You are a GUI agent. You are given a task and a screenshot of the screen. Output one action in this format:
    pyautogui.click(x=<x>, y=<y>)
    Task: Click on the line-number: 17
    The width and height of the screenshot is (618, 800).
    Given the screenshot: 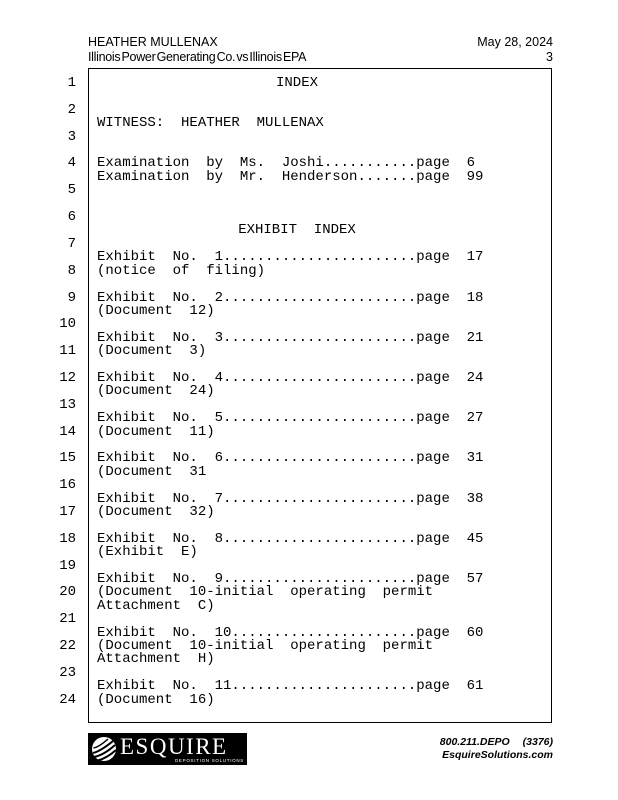 What is the action you would take?
    pyautogui.click(x=67, y=512)
    